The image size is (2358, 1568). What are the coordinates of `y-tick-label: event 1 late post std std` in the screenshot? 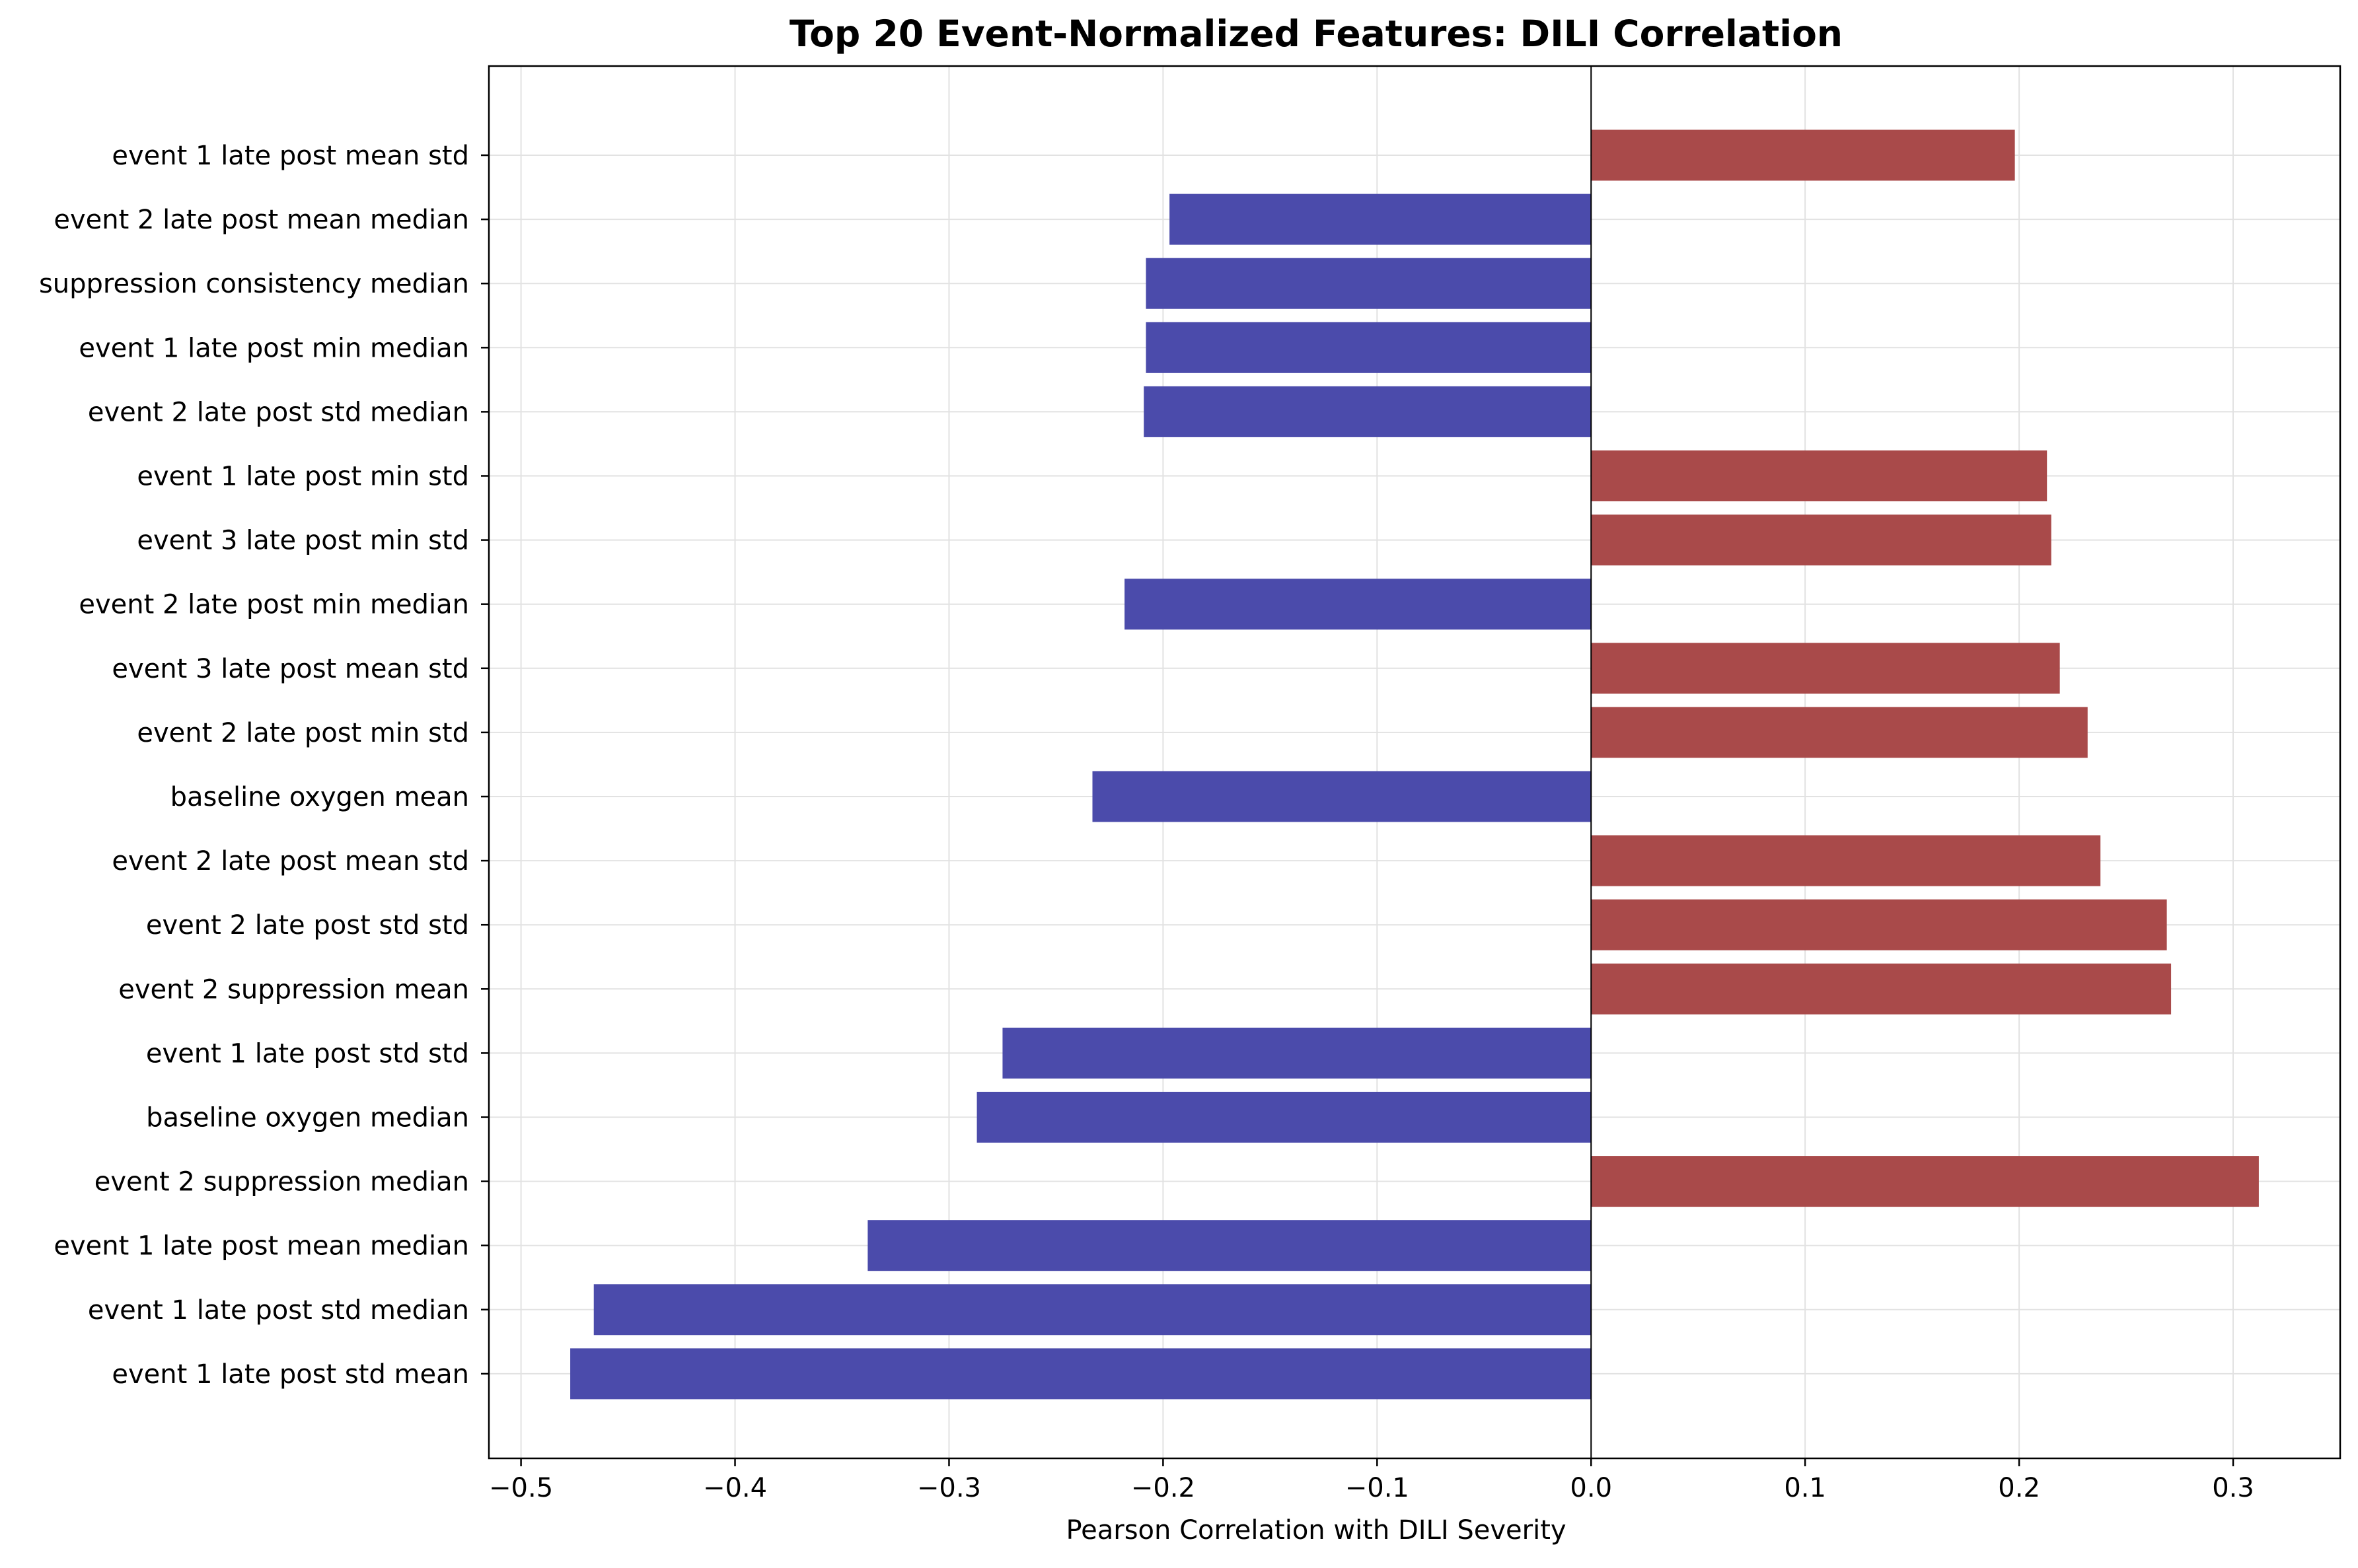 It's located at (307, 1053).